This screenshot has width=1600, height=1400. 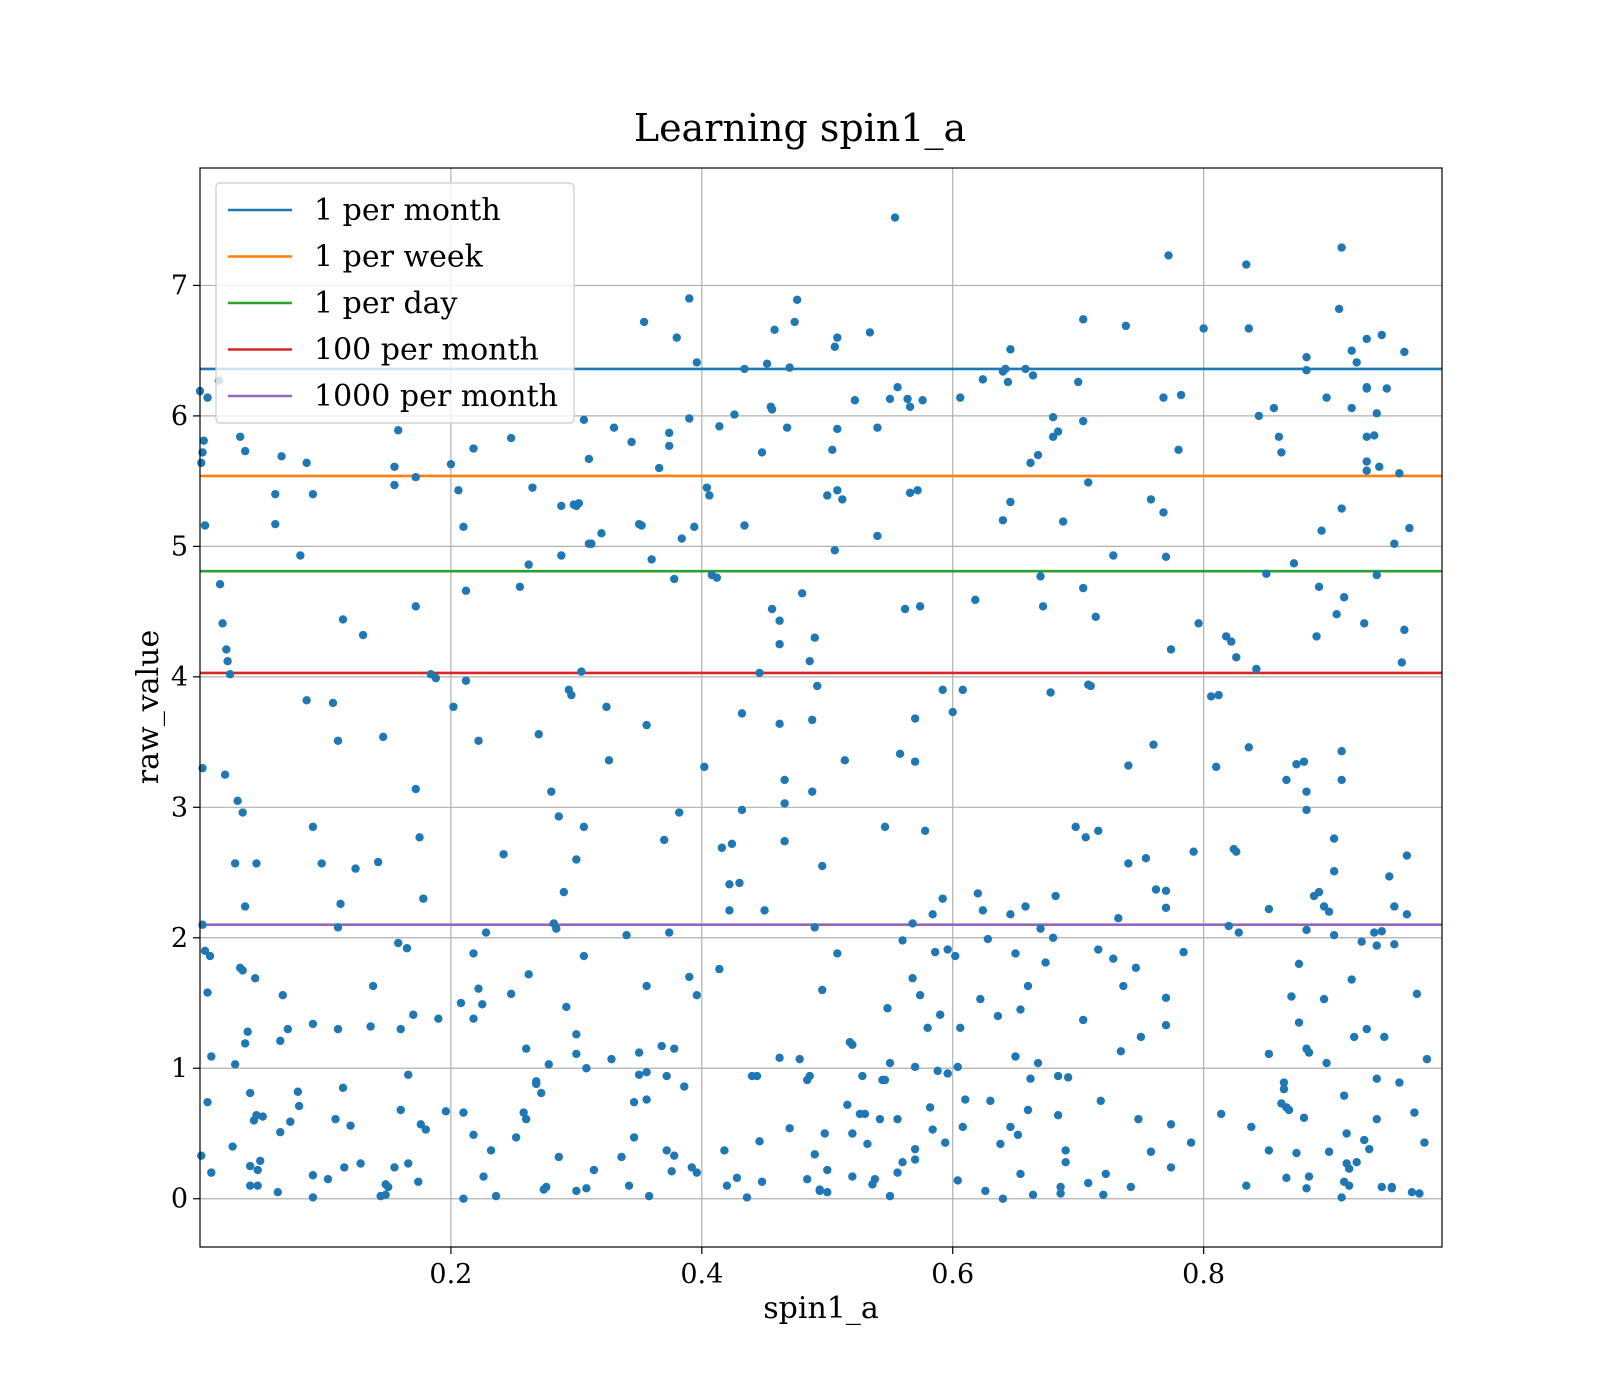 I want to click on x-axis-label: spin1_a, so click(x=821, y=1308).